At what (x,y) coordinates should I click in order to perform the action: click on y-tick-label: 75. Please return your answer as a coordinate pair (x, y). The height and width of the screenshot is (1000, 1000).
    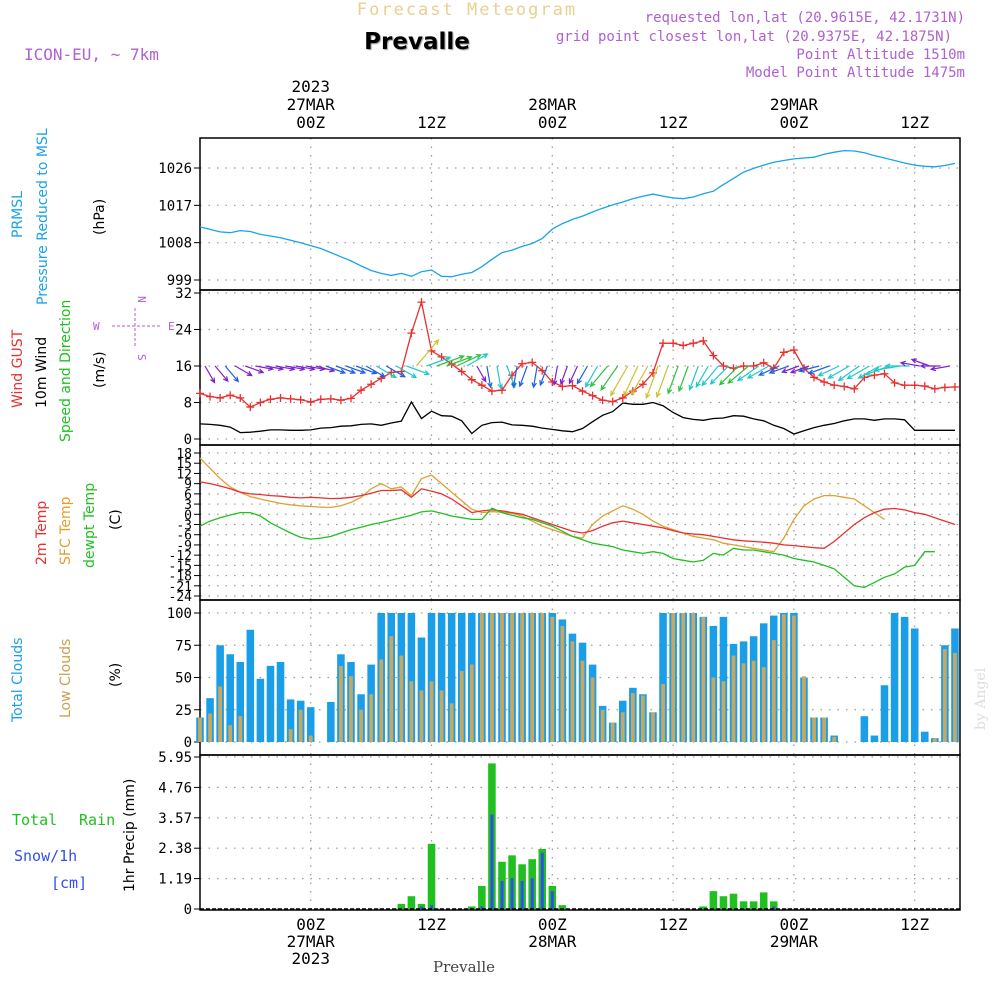
    Looking at the image, I should click on (183, 646).